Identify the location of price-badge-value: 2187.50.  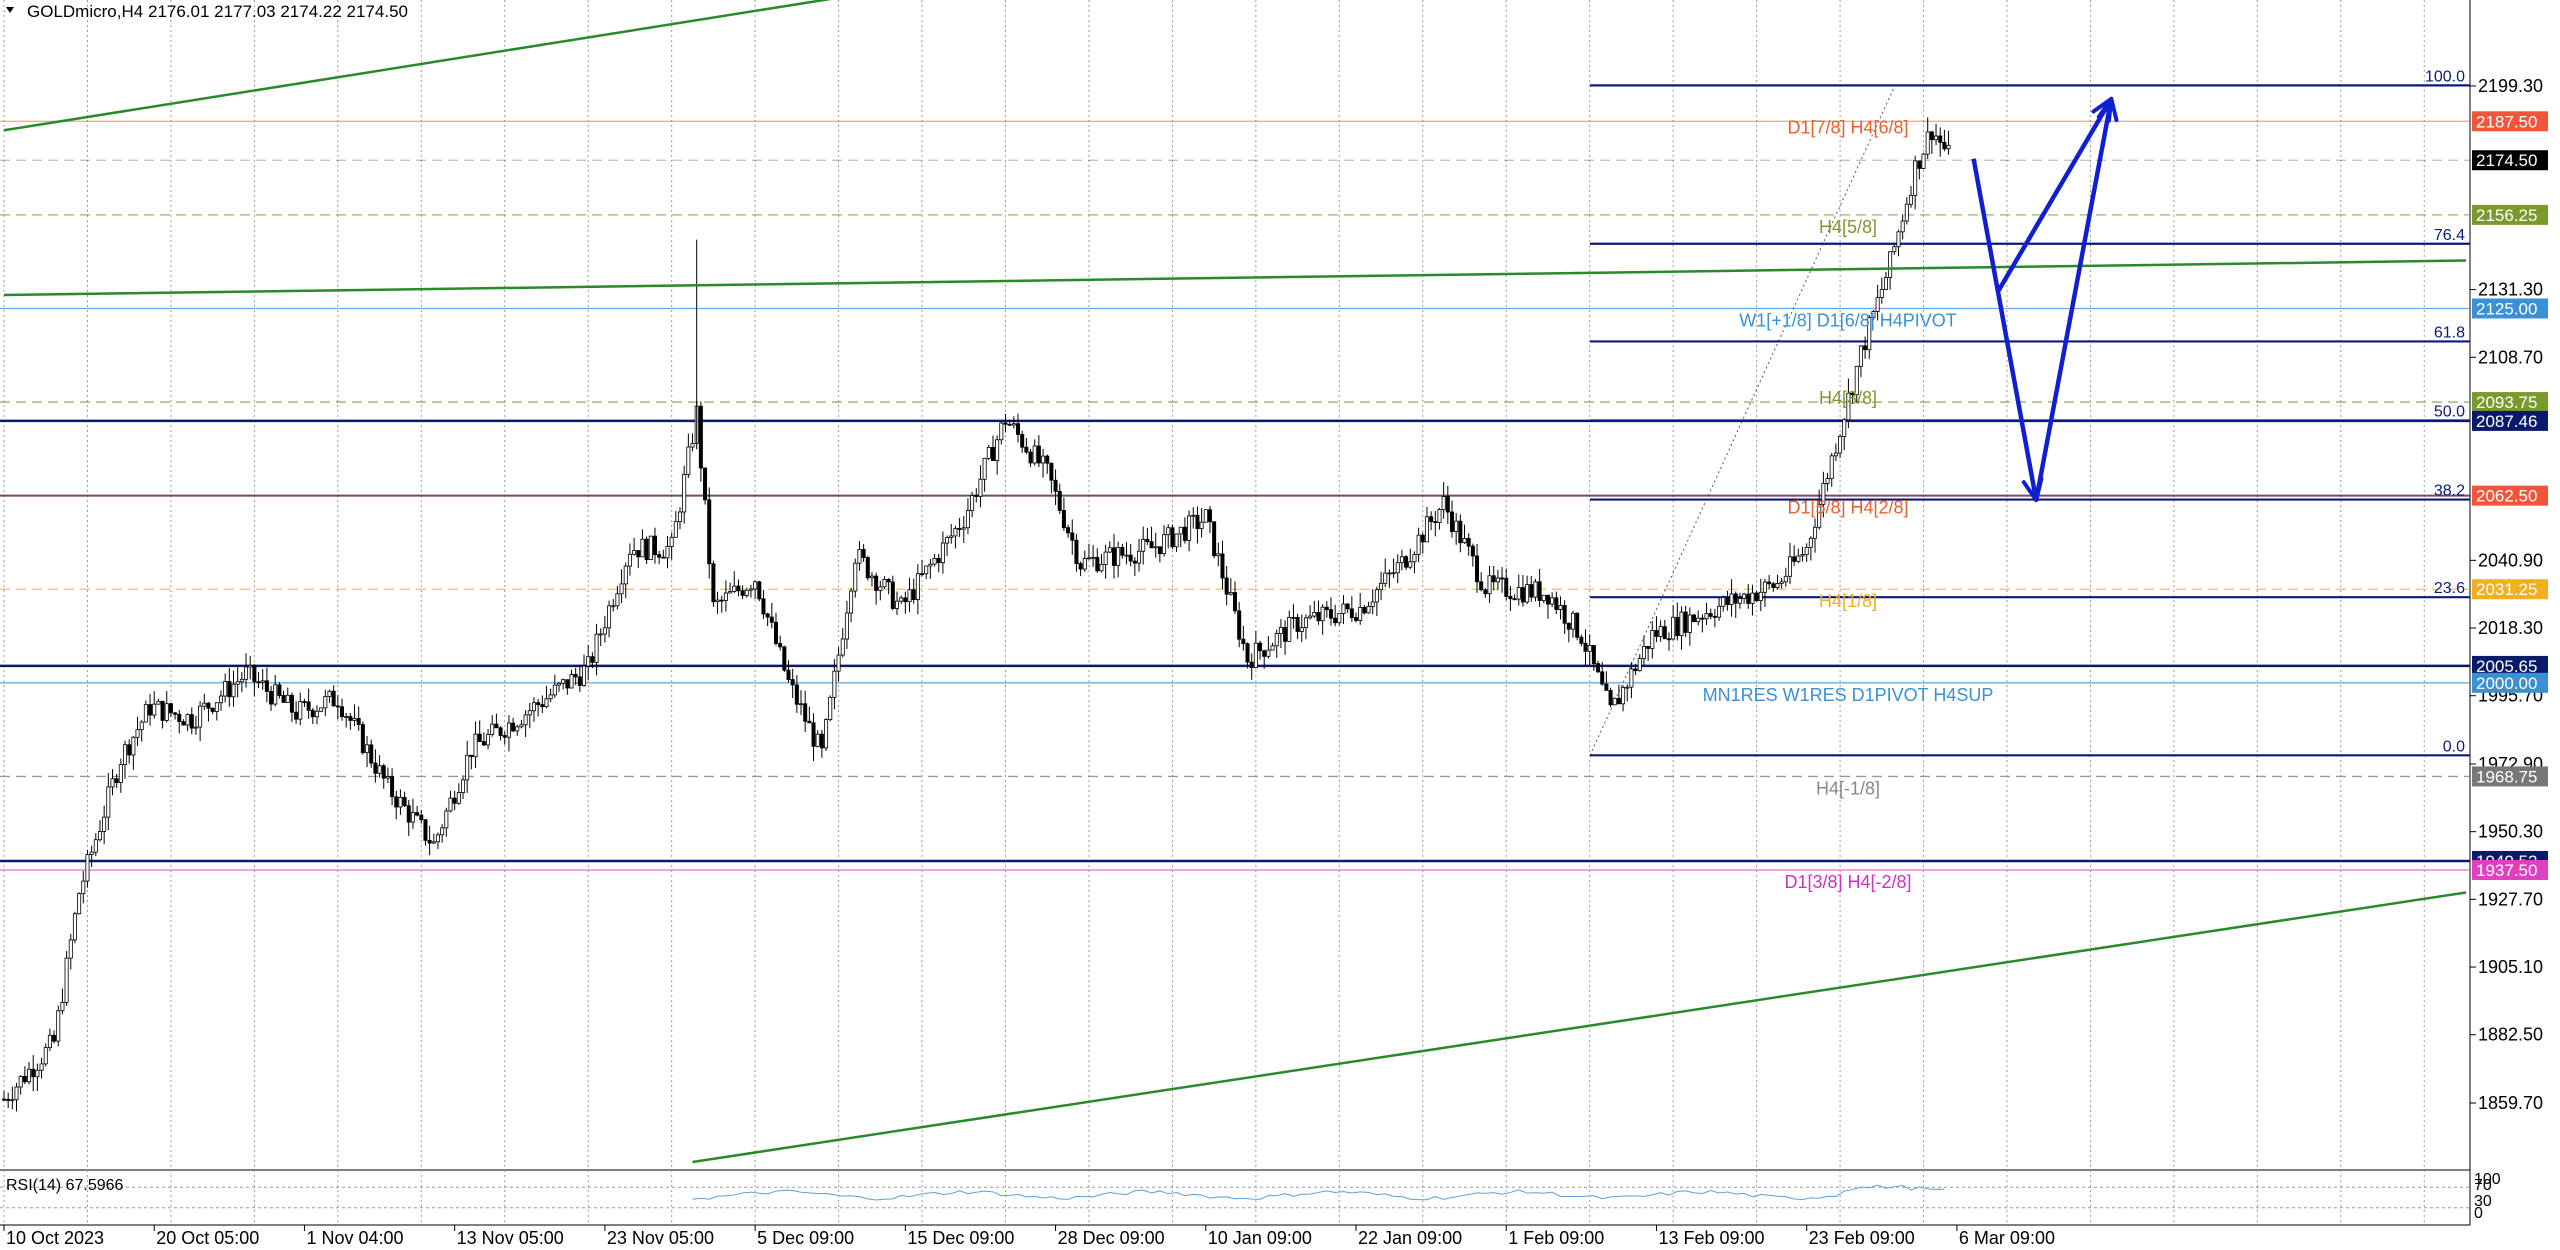
(2506, 121).